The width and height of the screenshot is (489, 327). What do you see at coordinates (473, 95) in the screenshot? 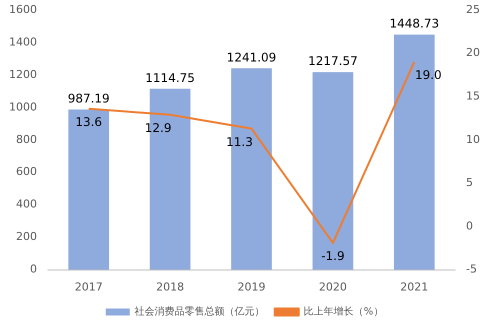
I see `y2-tick-label: 15` at bounding box center [473, 95].